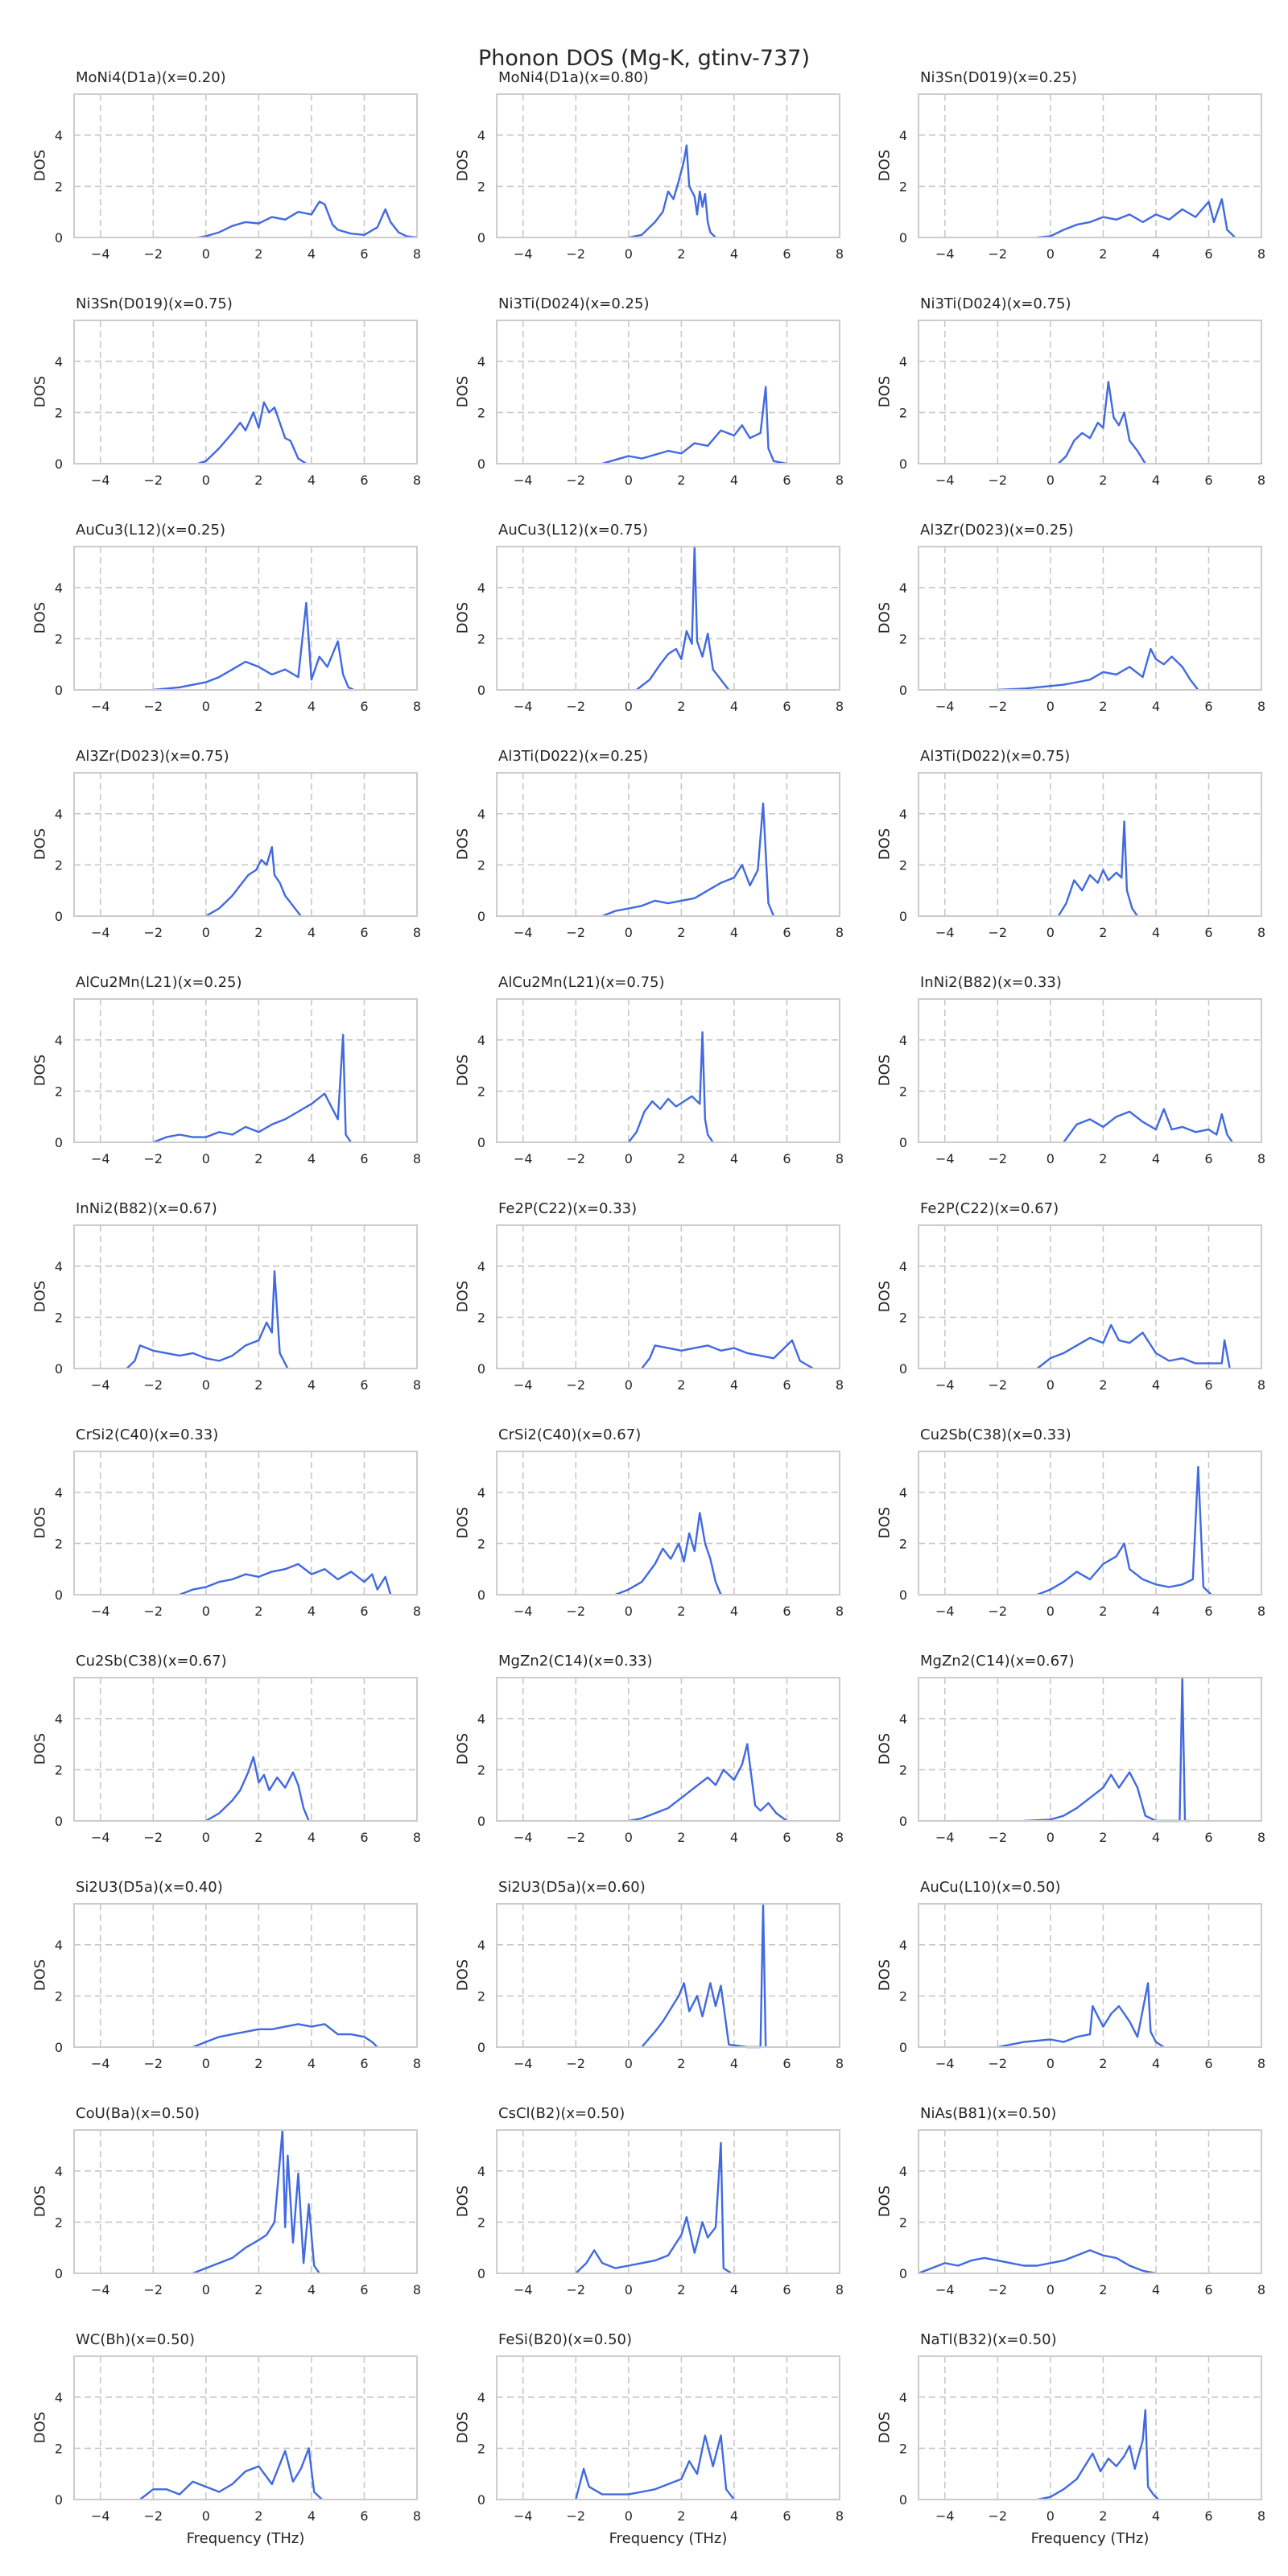  Describe the element at coordinates (227, 844) in the screenshot. I see `chart-panel: Al3Zr(D023)(x=0.75) DOS −4 −2 0 2 4 6 8 0 2 4` at that location.